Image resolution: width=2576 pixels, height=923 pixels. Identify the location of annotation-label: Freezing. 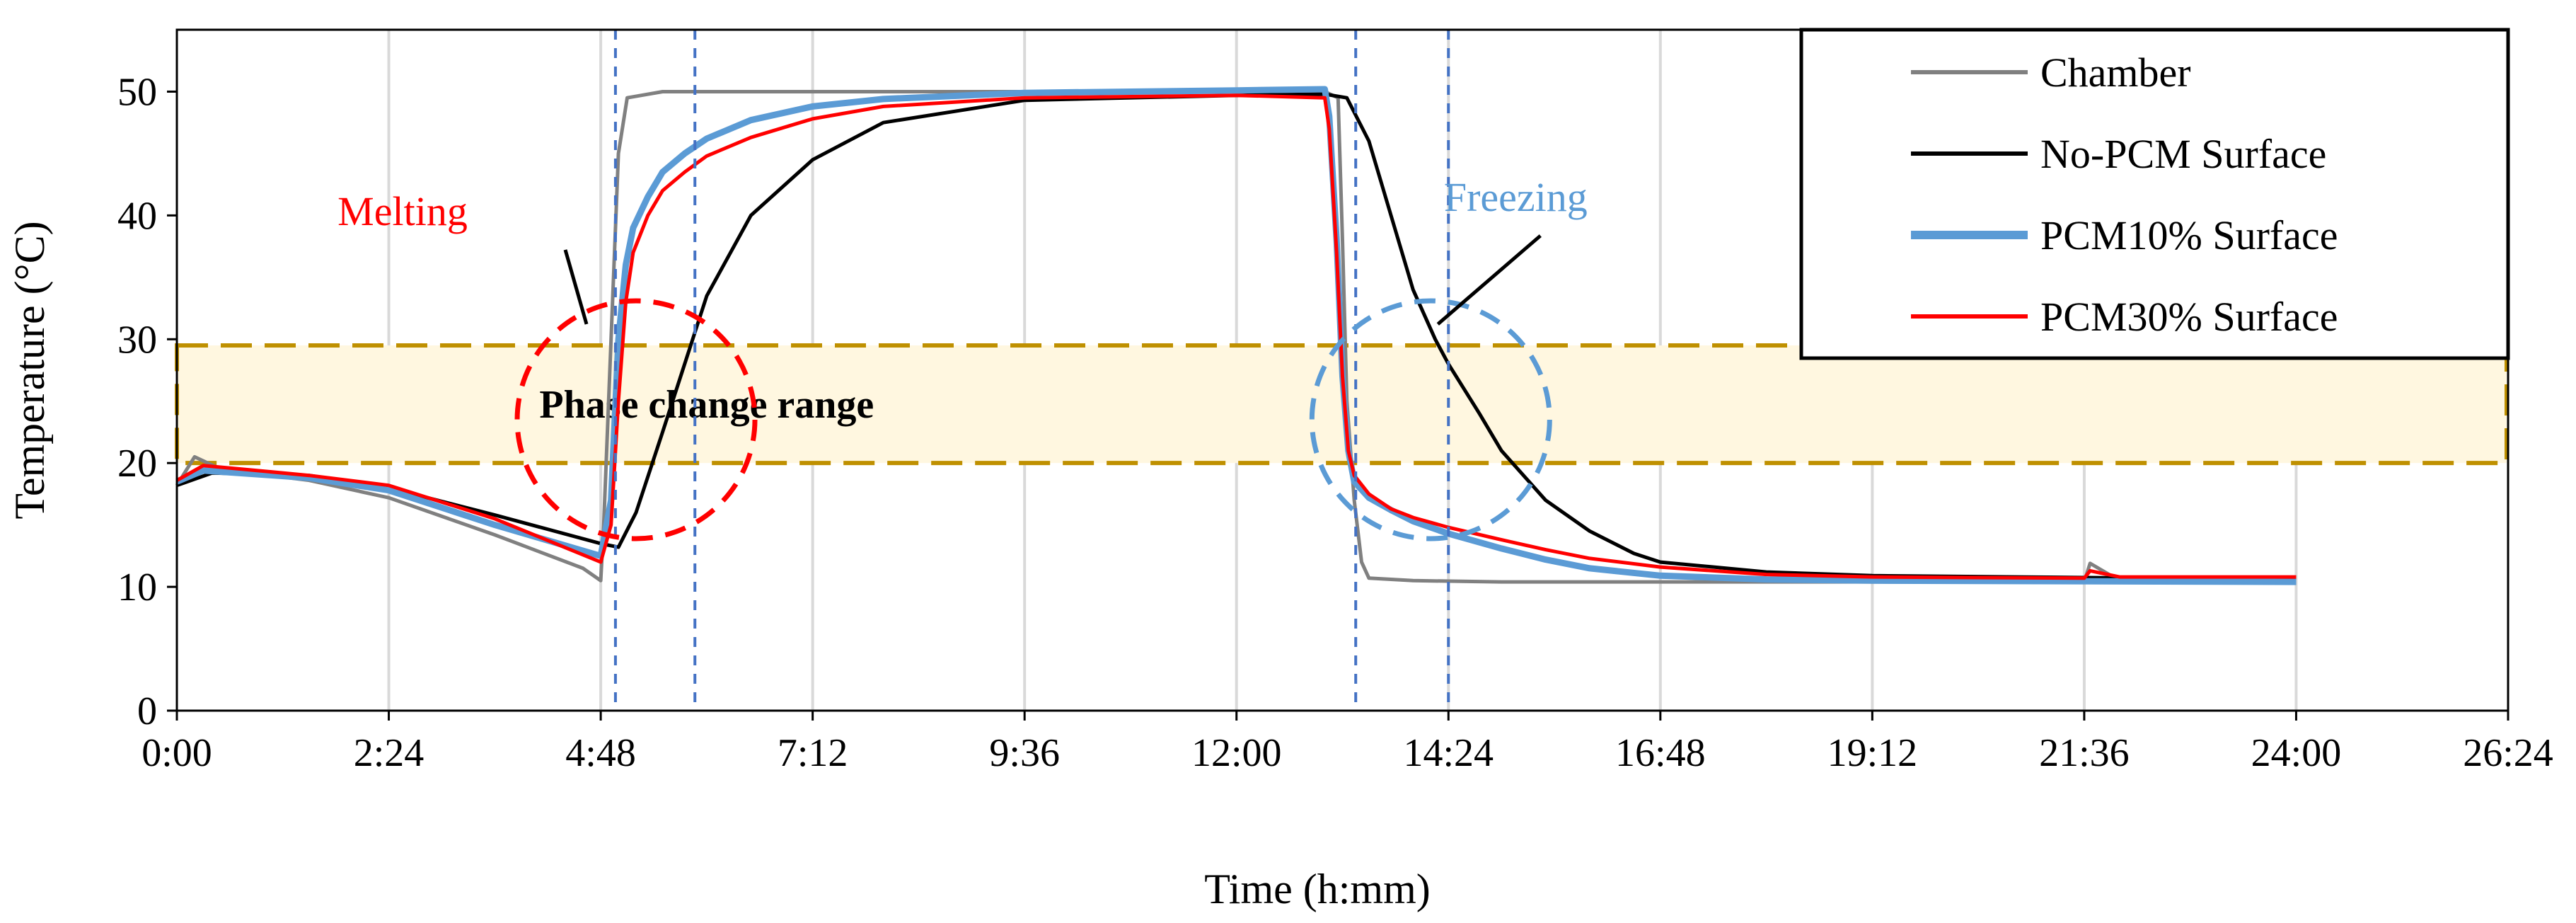
(1516, 197).